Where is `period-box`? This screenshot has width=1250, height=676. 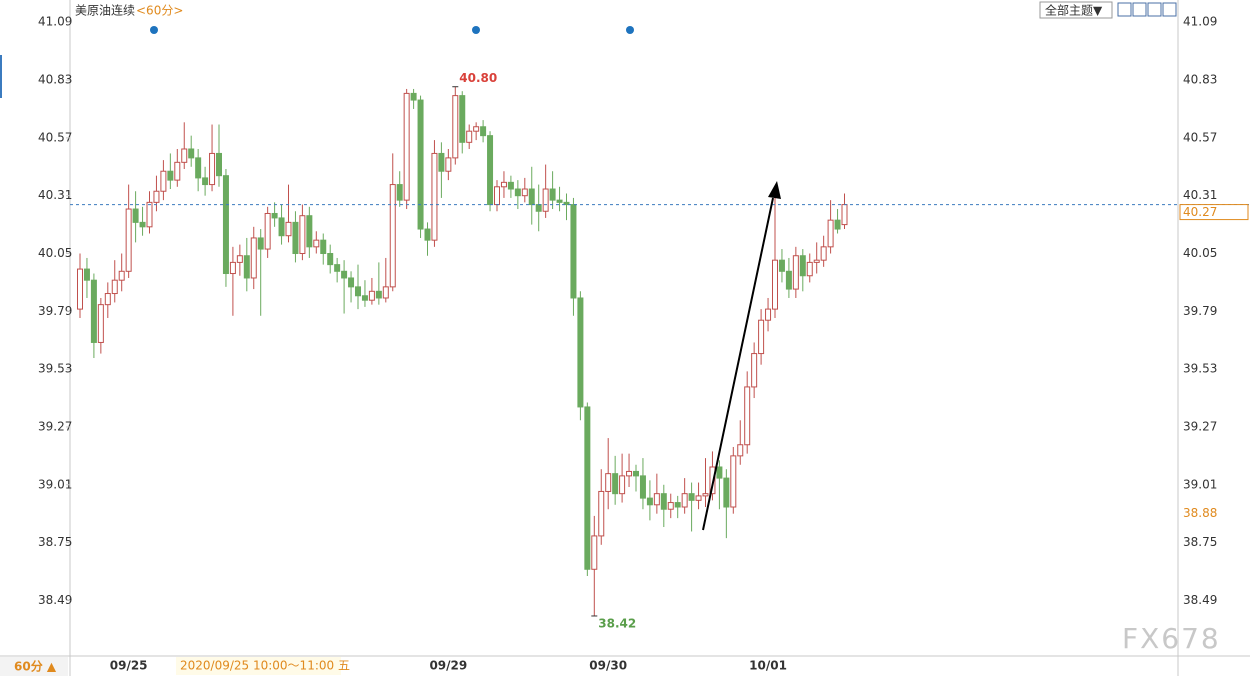 period-box is located at coordinates (34, 666).